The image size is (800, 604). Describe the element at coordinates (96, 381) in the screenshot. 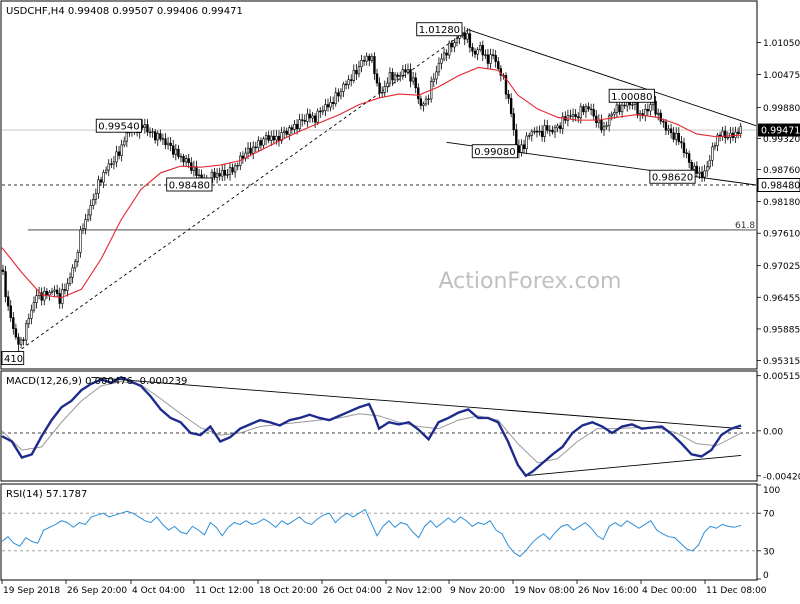

I see `macd-title: MACD(12,26,9) 0.000476 -0.000239` at that location.